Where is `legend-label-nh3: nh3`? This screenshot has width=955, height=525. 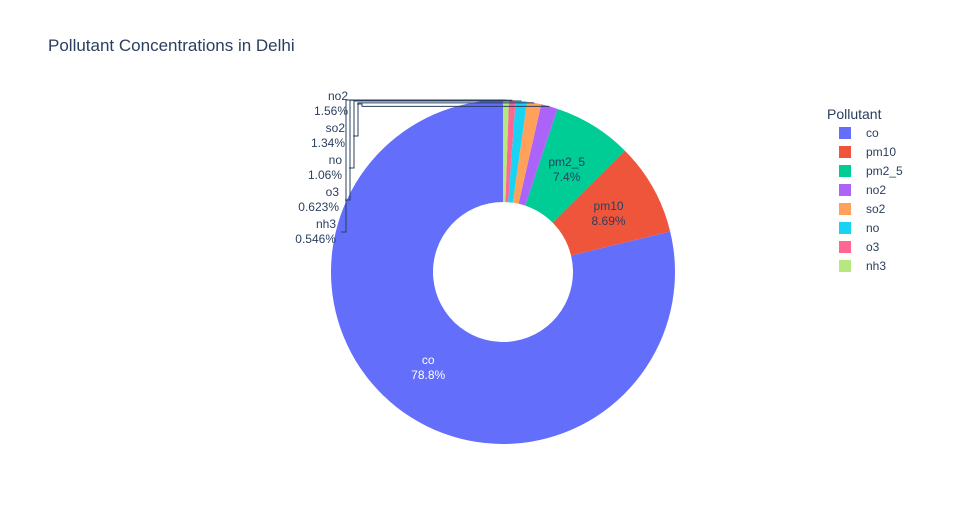
legend-label-nh3: nh3 is located at coordinates (876, 266).